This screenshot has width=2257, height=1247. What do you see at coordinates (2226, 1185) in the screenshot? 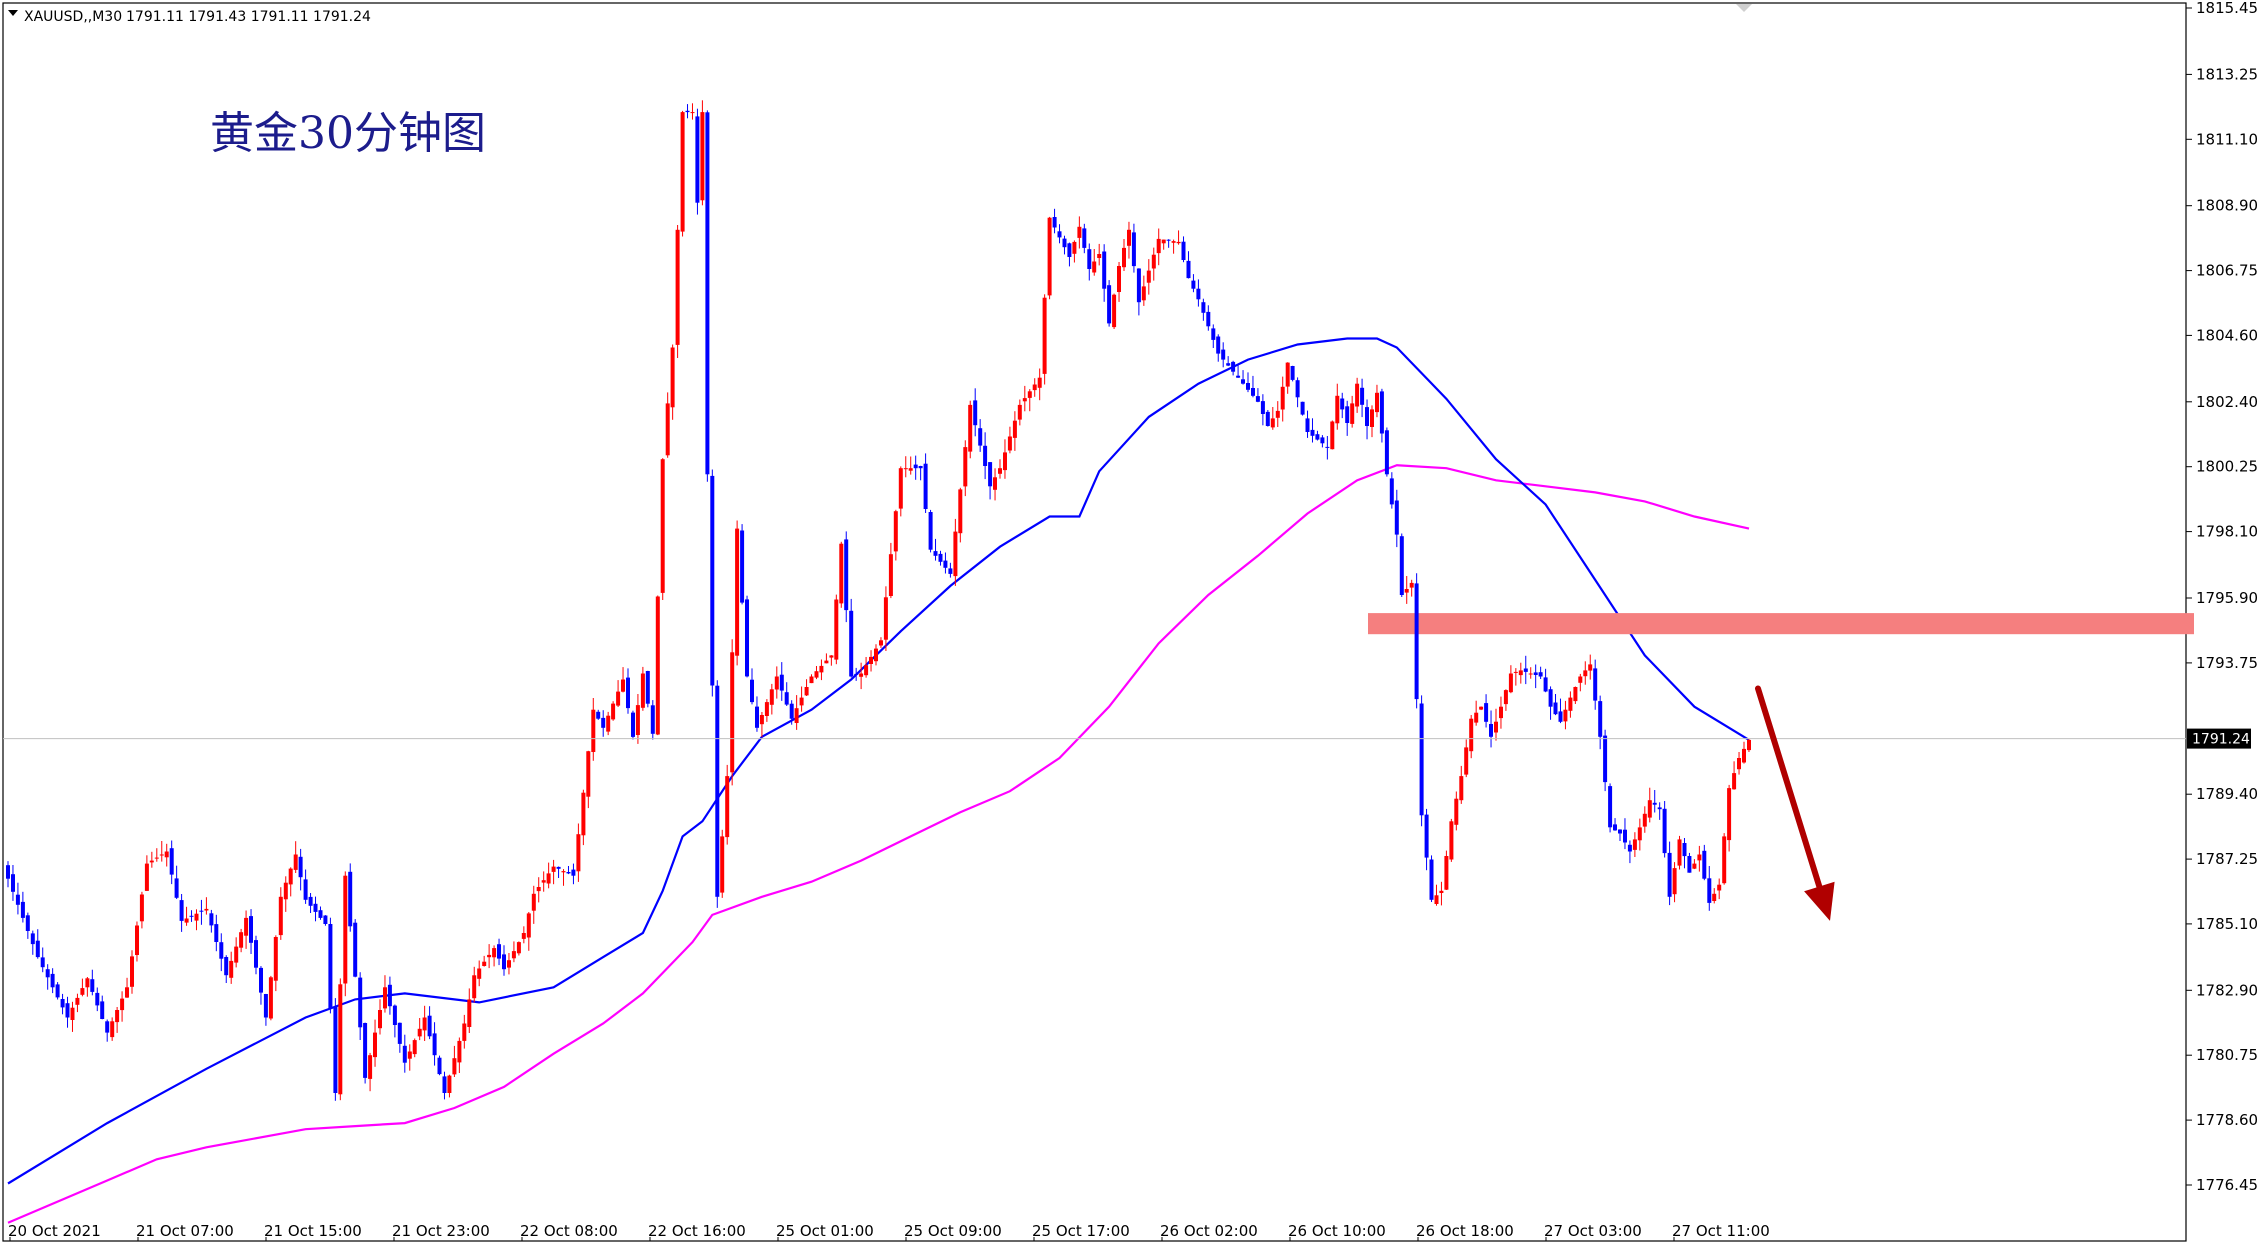
I see `y-tick-label: 1776.45` at bounding box center [2226, 1185].